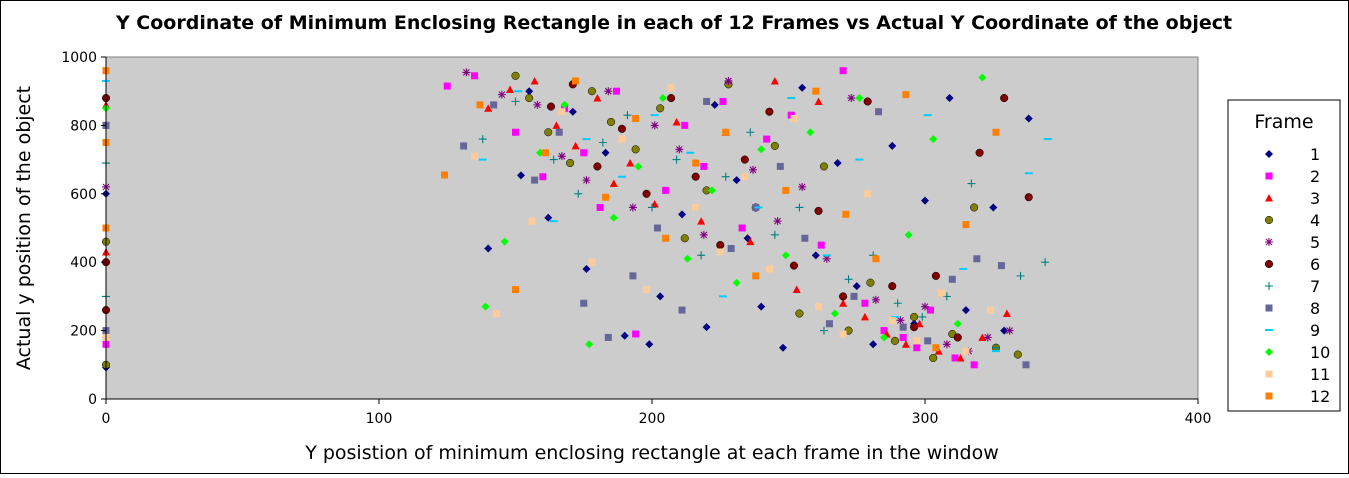 This screenshot has width=1349, height=478. What do you see at coordinates (1320, 374) in the screenshot?
I see `legend-label: 11` at bounding box center [1320, 374].